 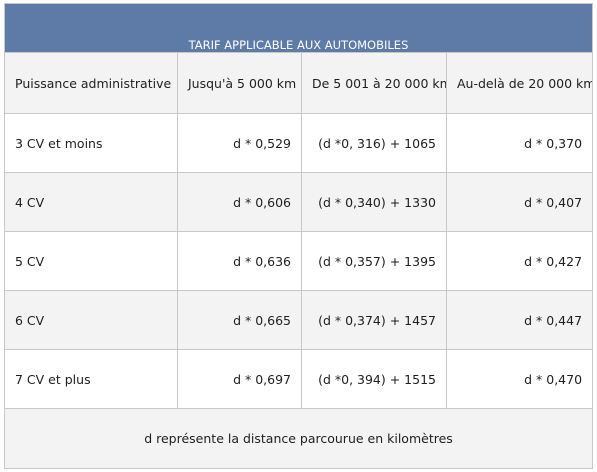 What do you see at coordinates (374, 83) in the screenshot?
I see `header-5001-20000: De 5 001 à 20 000 km` at bounding box center [374, 83].